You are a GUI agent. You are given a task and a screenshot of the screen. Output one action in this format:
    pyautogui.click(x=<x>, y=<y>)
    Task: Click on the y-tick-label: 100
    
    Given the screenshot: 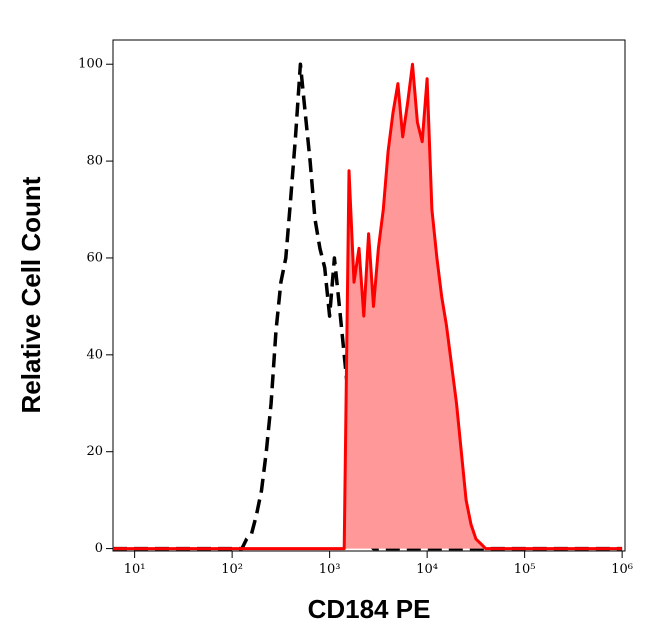 What is the action you would take?
    pyautogui.click(x=90, y=64)
    